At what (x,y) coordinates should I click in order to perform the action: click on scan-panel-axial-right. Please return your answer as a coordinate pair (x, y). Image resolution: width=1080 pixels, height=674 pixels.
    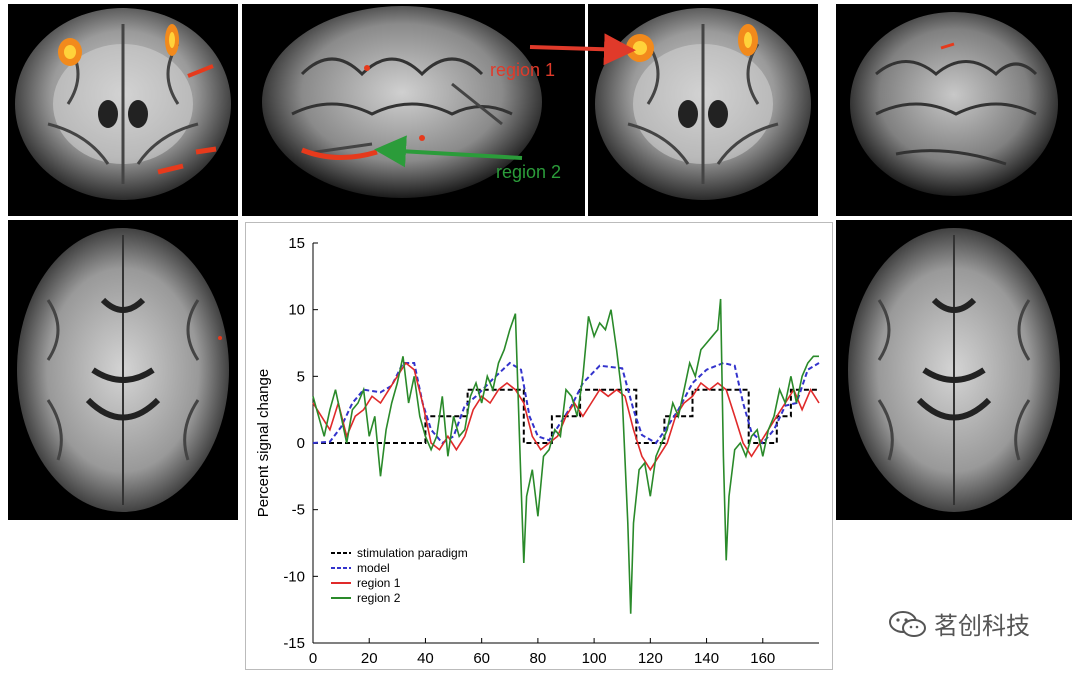
    Looking at the image, I should click on (954, 370).